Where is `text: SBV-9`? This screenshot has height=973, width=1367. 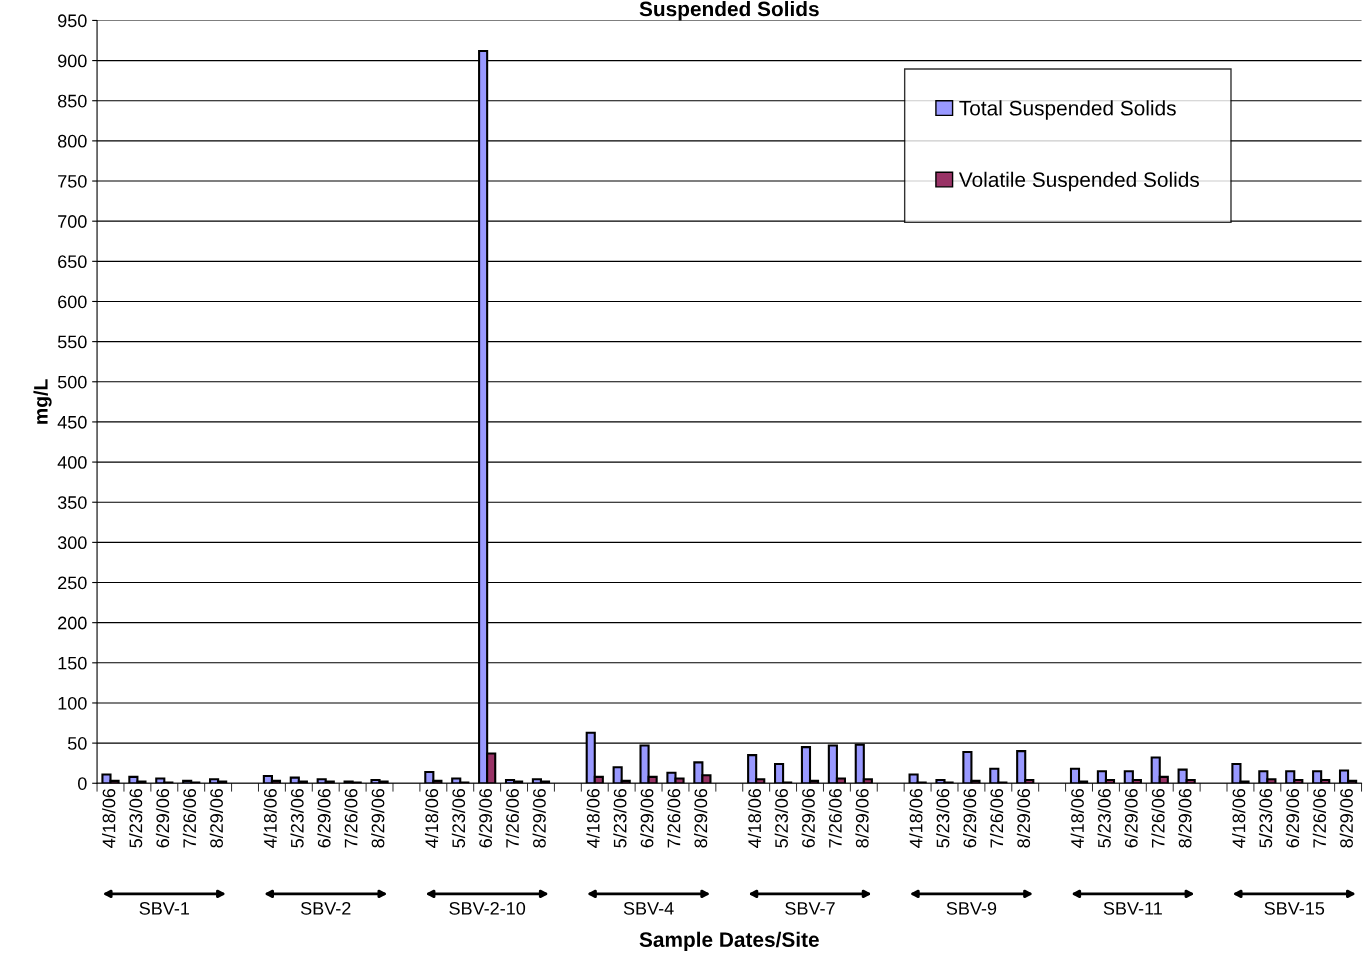
text: SBV-9 is located at coordinates (971, 908).